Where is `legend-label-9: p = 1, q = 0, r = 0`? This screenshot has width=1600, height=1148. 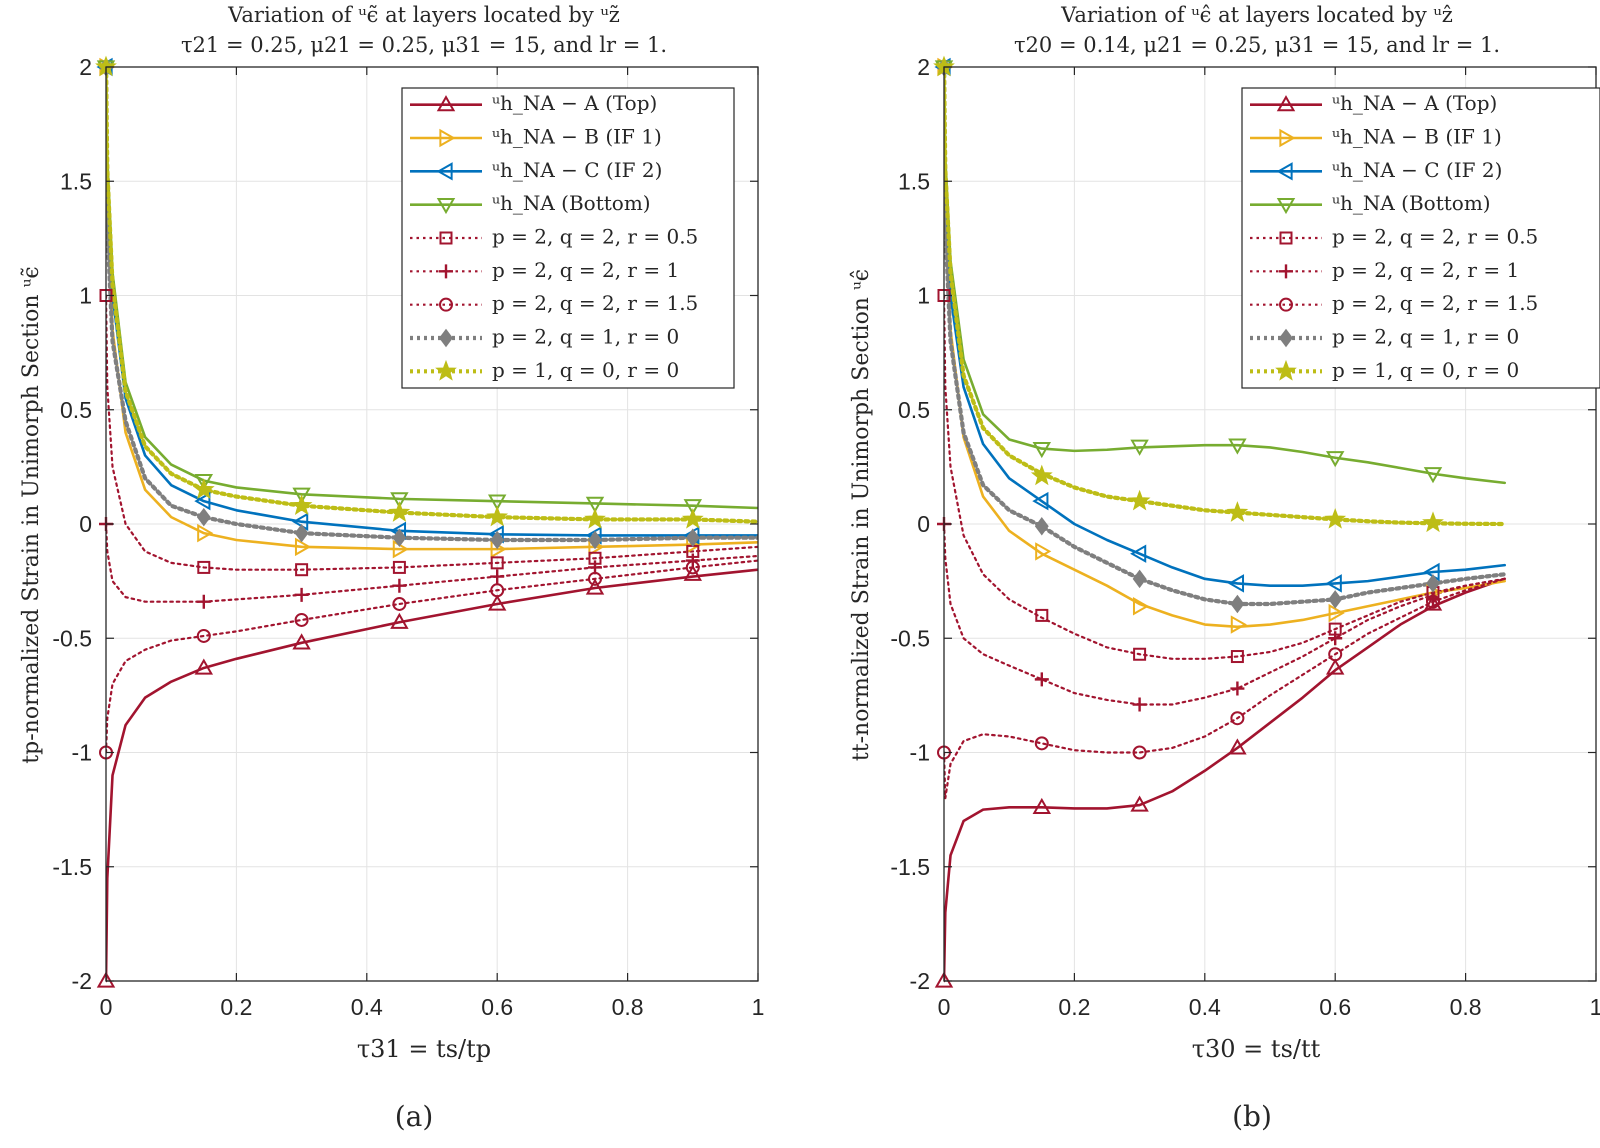 legend-label-9: p = 1, q = 0, r = 0 is located at coordinates (585, 370).